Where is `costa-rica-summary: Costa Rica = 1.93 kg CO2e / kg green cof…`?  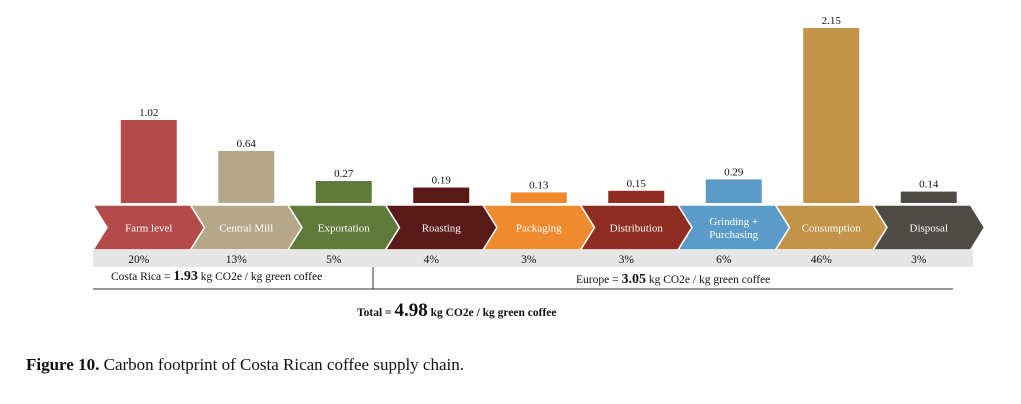
costa-rica-summary: Costa Rica = 1.93 kg CO2e / kg green cof… is located at coordinates (216, 276).